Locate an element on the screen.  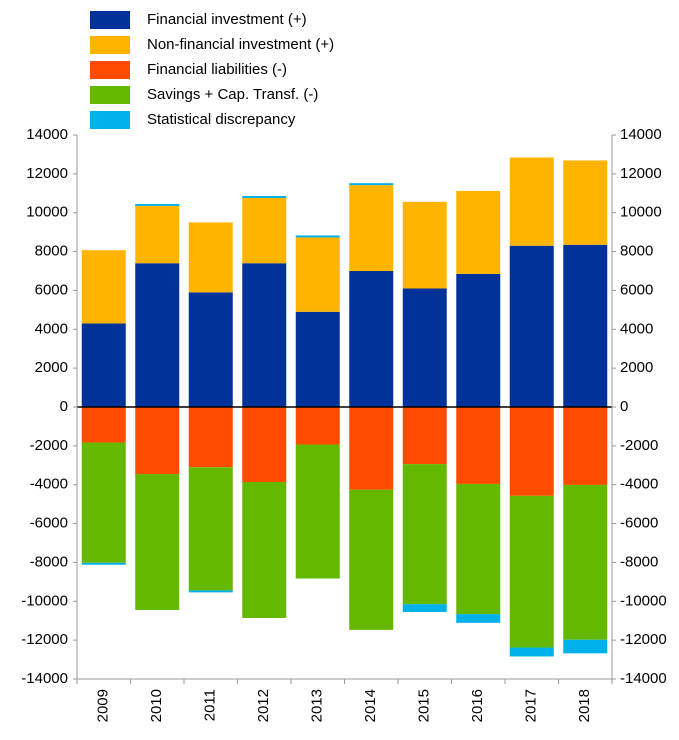
y2-tick-label: -8000 is located at coordinates (639, 561).